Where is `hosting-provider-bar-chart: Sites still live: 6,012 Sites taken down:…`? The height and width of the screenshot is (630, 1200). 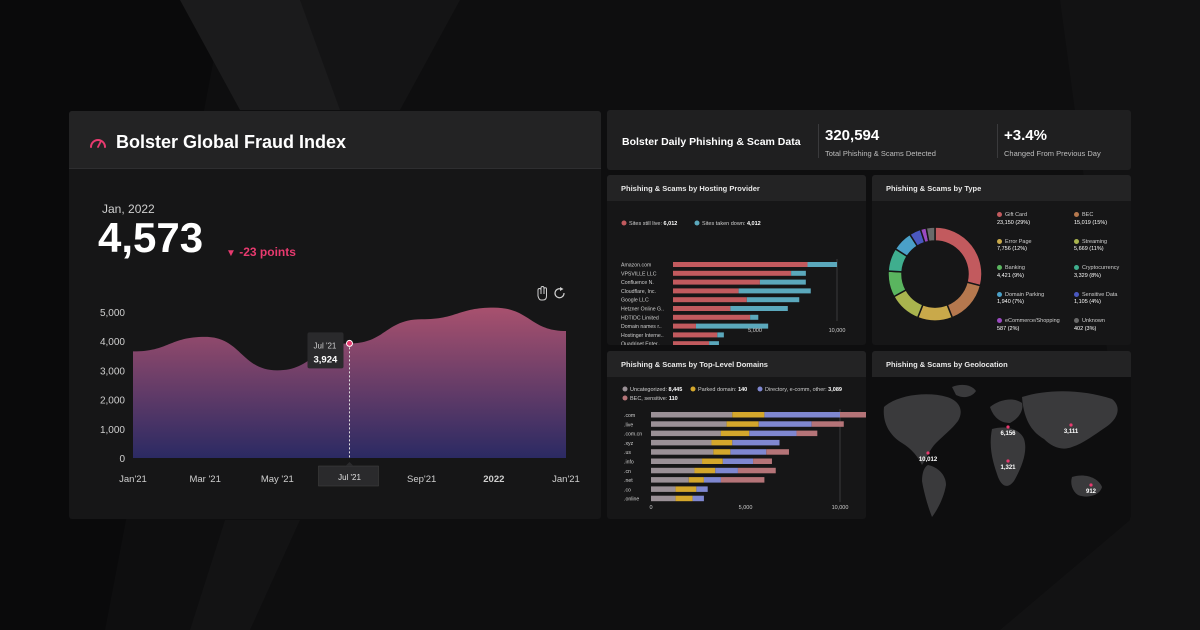 hosting-provider-bar-chart: Sites still live: 6,012 Sites taken down:… is located at coordinates (733, 282).